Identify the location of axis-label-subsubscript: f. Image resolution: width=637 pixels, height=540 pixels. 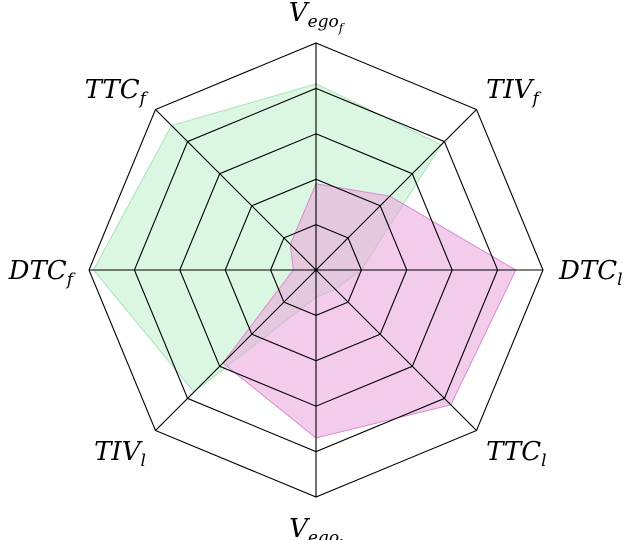
(342, 28).